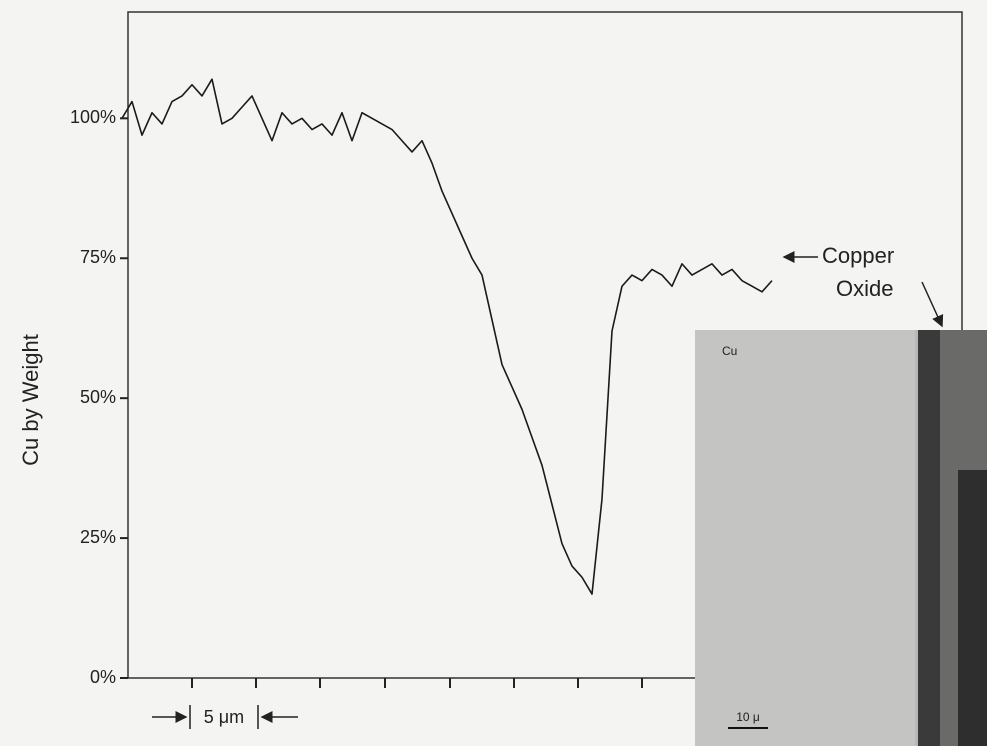 The image size is (987, 746). What do you see at coordinates (98, 537) in the screenshot?
I see `y-tick-label: 25%` at bounding box center [98, 537].